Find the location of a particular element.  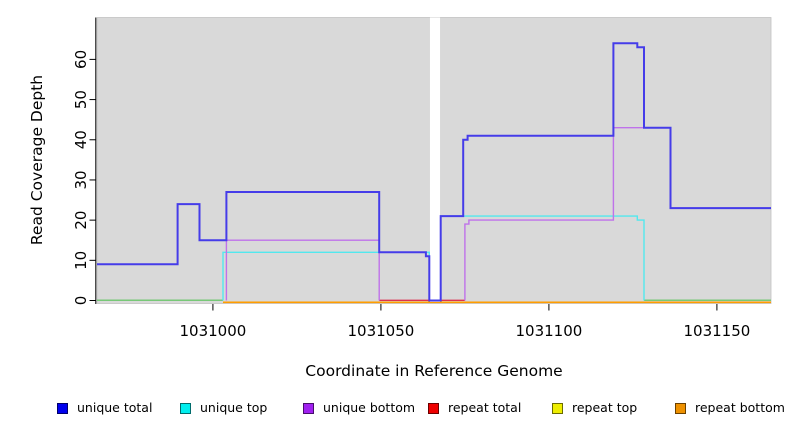

legend-label: unique bottom is located at coordinates (369, 407).